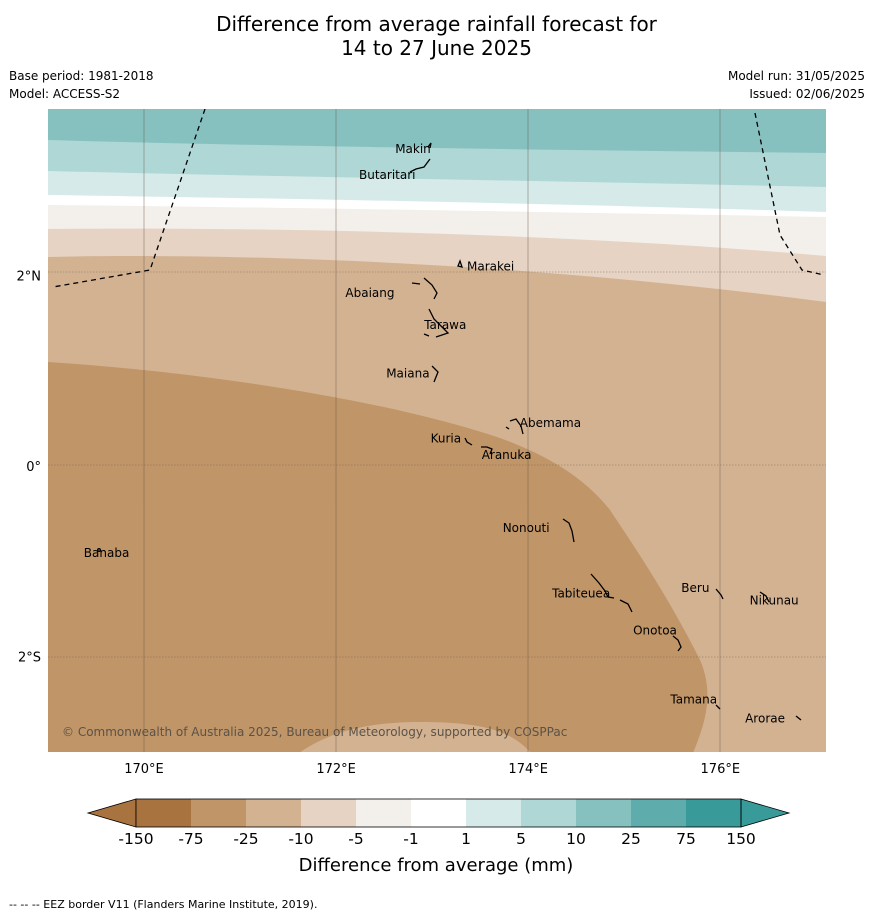 This screenshot has height=919, width=873. Describe the element at coordinates (436, 48) in the screenshot. I see `title-line-2: 14 to 27 June 2025` at that location.